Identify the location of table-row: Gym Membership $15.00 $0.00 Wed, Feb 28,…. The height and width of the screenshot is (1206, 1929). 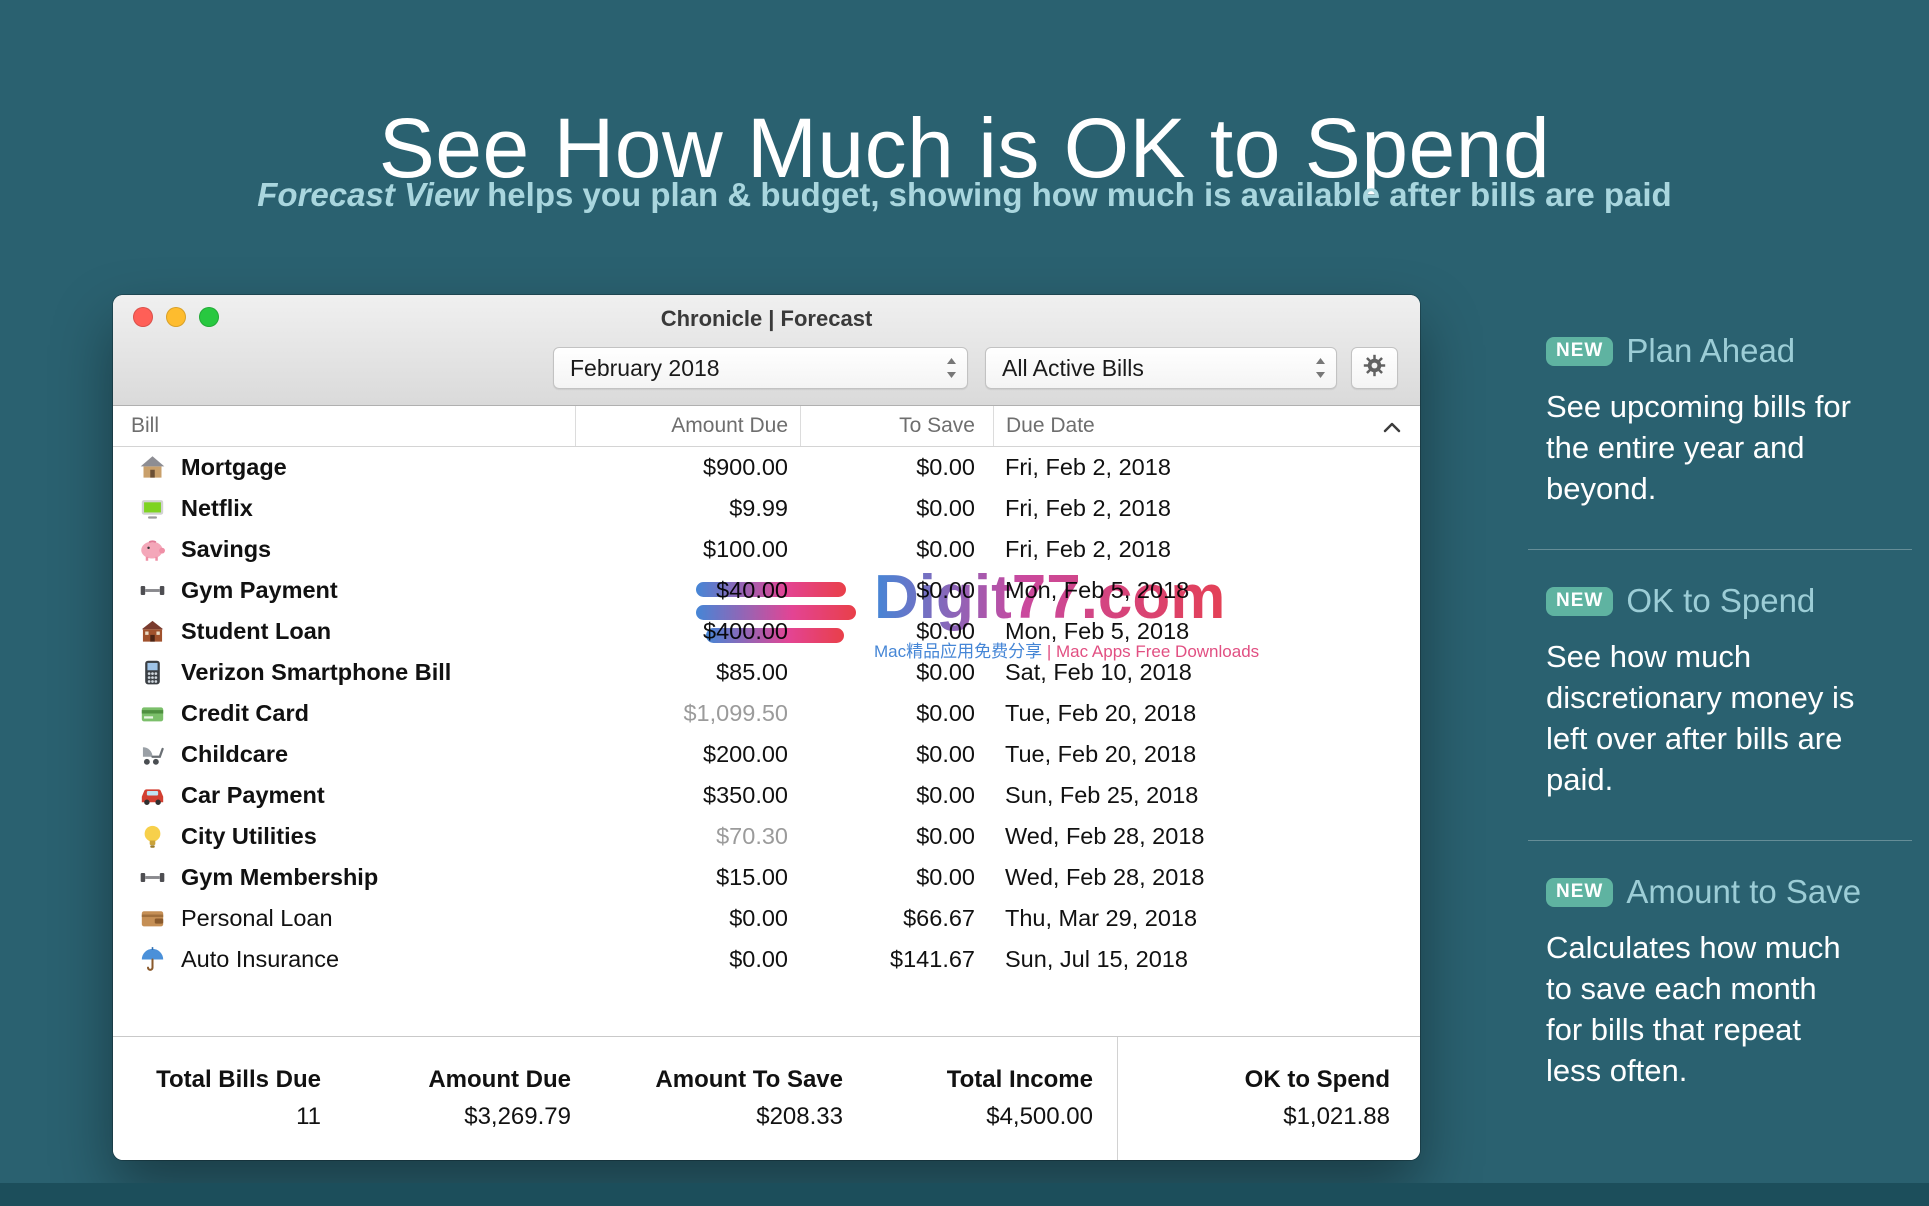
(766, 877).